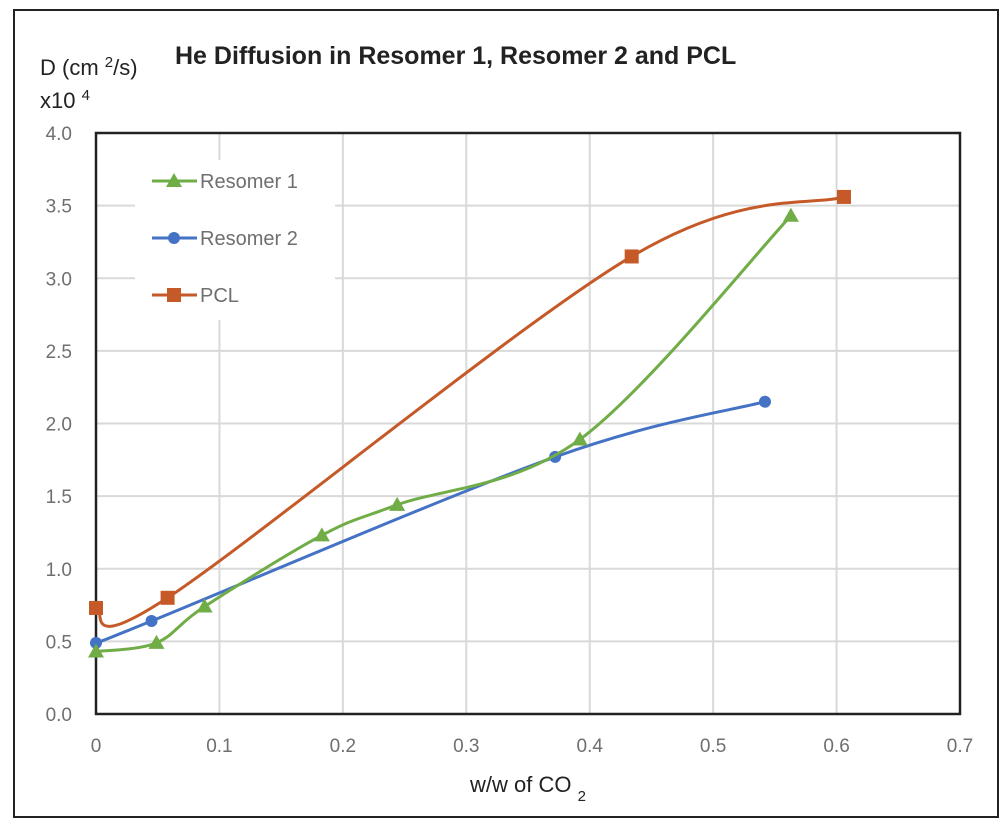  I want to click on y-tick-label: 2.0, so click(59, 425).